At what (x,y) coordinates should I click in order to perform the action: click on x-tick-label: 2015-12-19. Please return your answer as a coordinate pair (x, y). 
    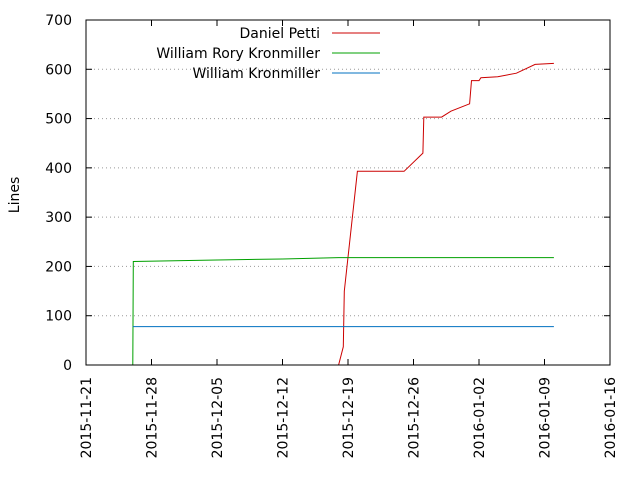
    Looking at the image, I should click on (349, 417).